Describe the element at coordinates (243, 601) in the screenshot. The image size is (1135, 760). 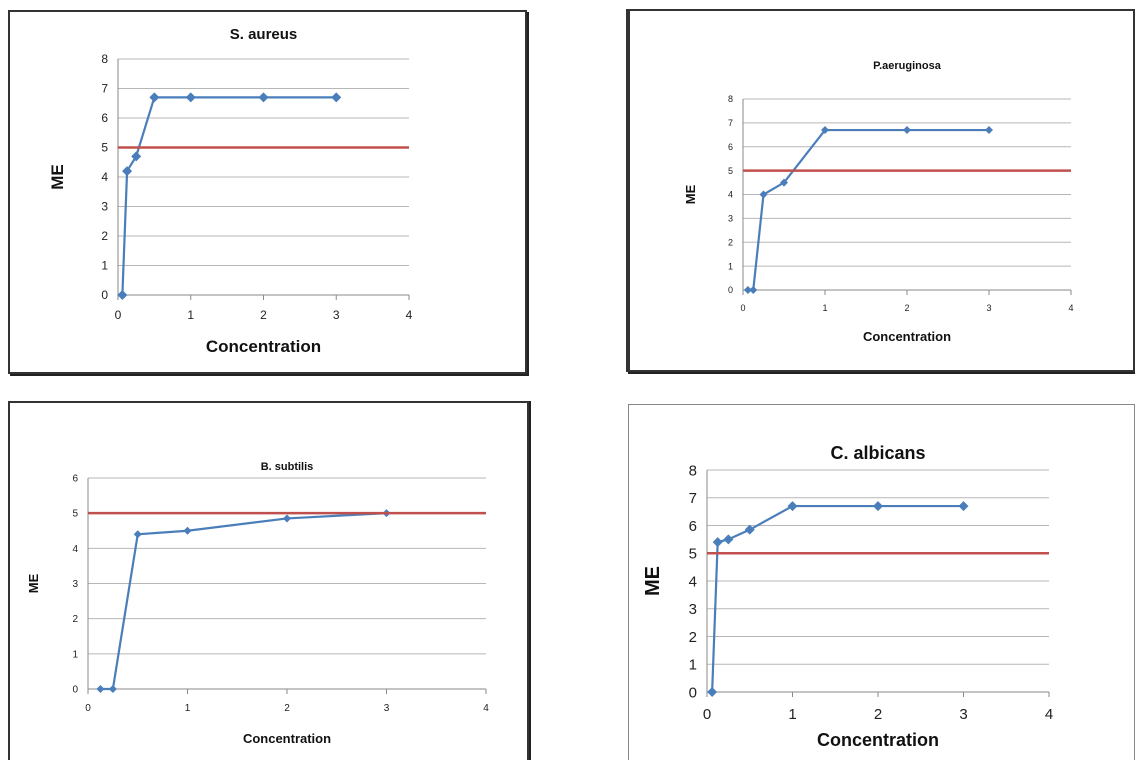
I see `series-line` at that location.